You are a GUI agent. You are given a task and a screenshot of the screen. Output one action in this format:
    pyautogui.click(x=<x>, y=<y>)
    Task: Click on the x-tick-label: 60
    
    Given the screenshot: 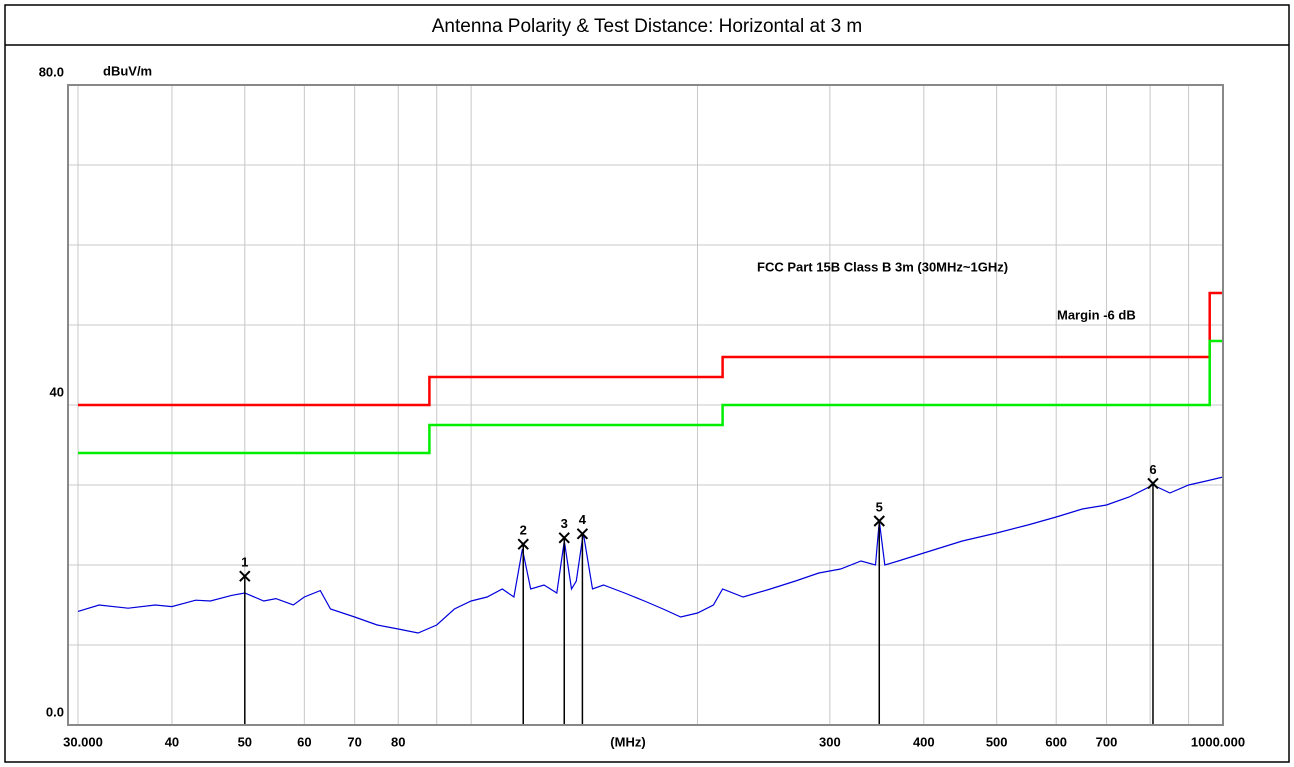 What is the action you would take?
    pyautogui.click(x=304, y=741)
    